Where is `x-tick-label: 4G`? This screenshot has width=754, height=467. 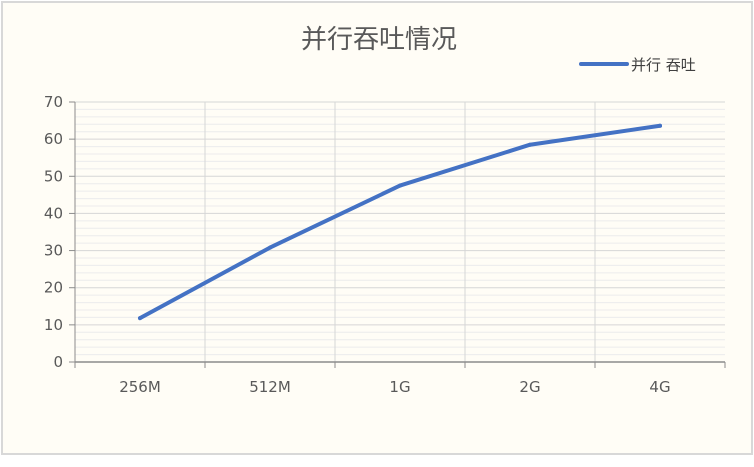 x-tick-label: 4G is located at coordinates (659, 387).